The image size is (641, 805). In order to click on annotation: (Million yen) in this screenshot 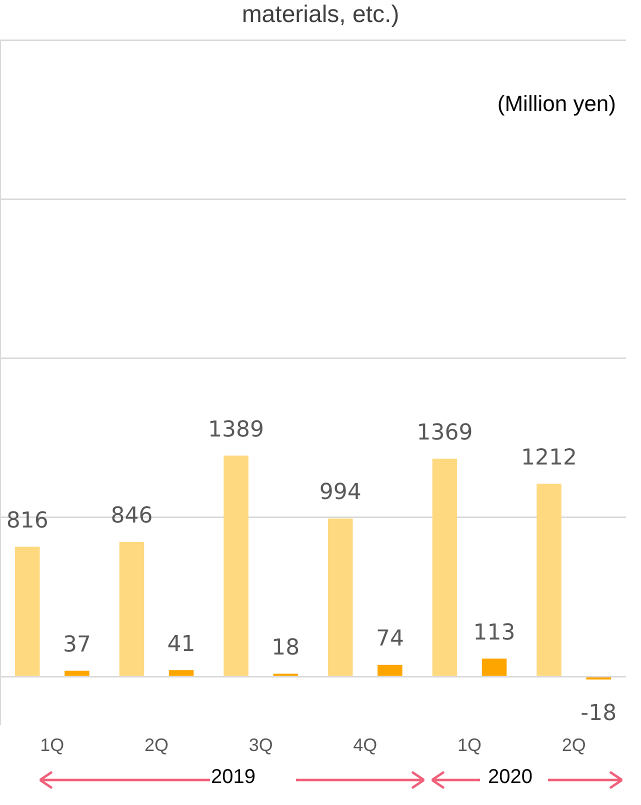, I will do `click(556, 103)`.